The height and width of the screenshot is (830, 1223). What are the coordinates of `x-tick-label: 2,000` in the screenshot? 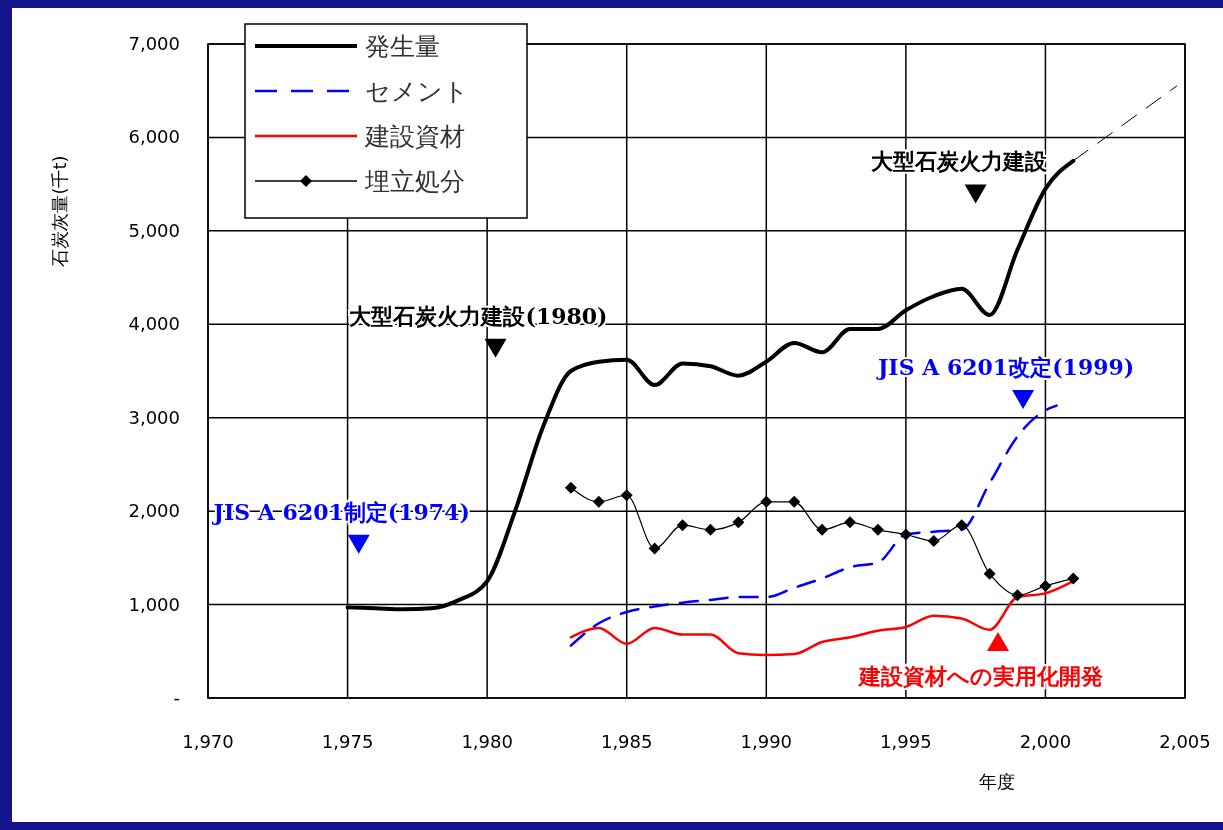 It's located at (1045, 741).